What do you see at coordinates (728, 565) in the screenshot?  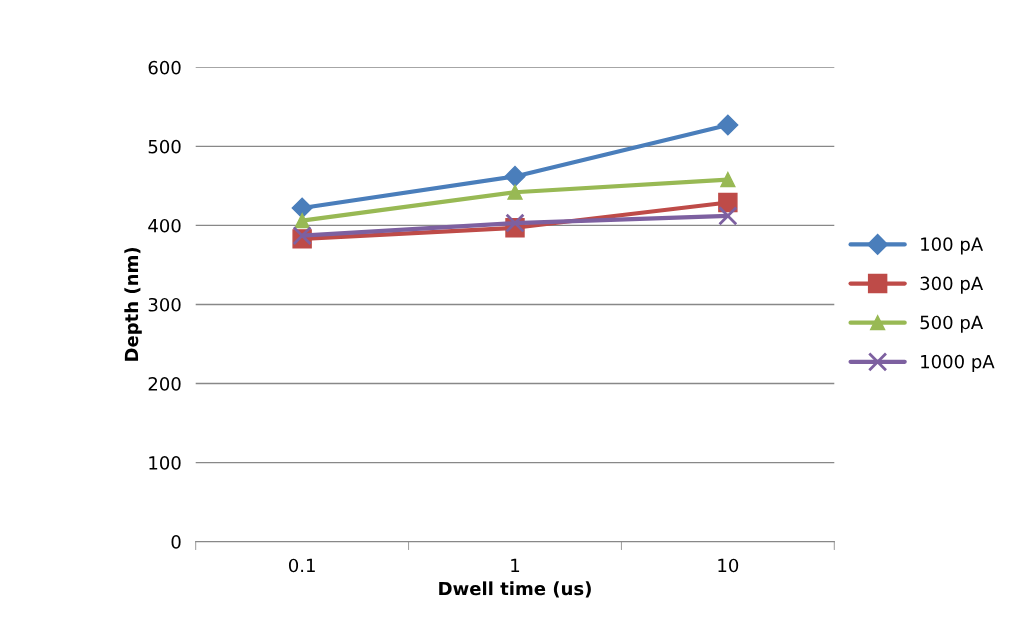 I see `x-tick-label: 10` at bounding box center [728, 565].